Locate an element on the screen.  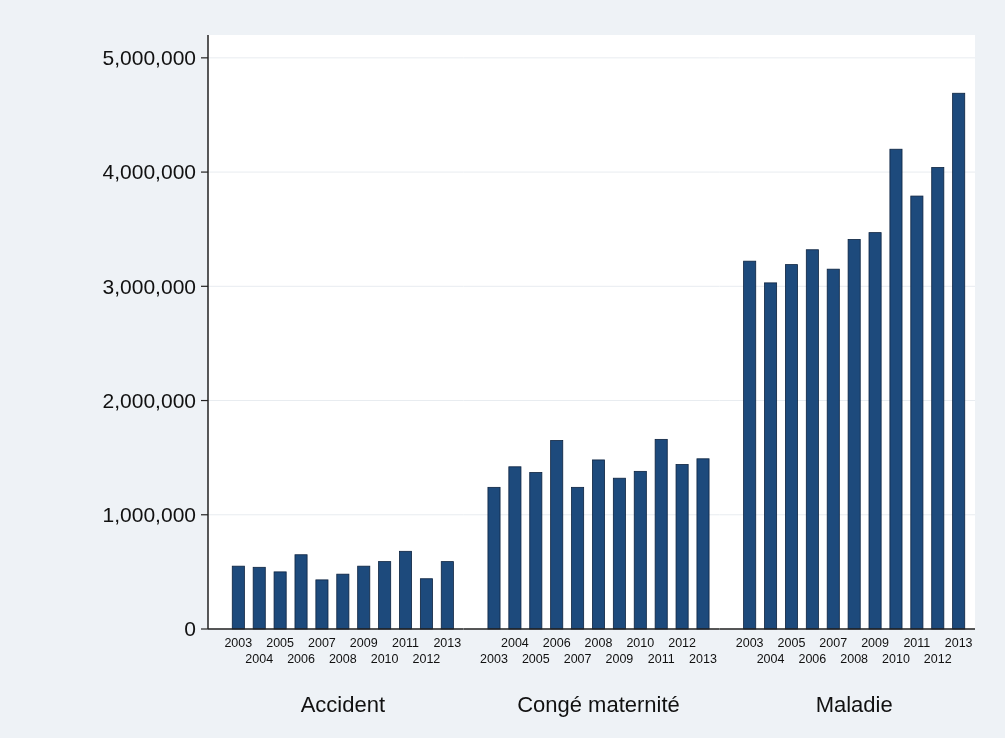
y-tick-label: 0 is located at coordinates (190, 629).